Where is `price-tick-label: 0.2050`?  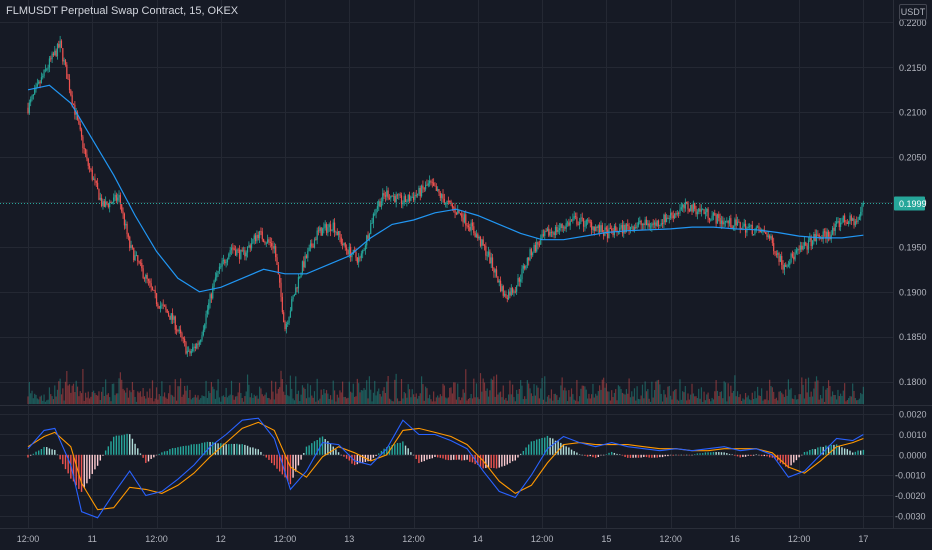
price-tick-label: 0.2050 is located at coordinates (913, 158).